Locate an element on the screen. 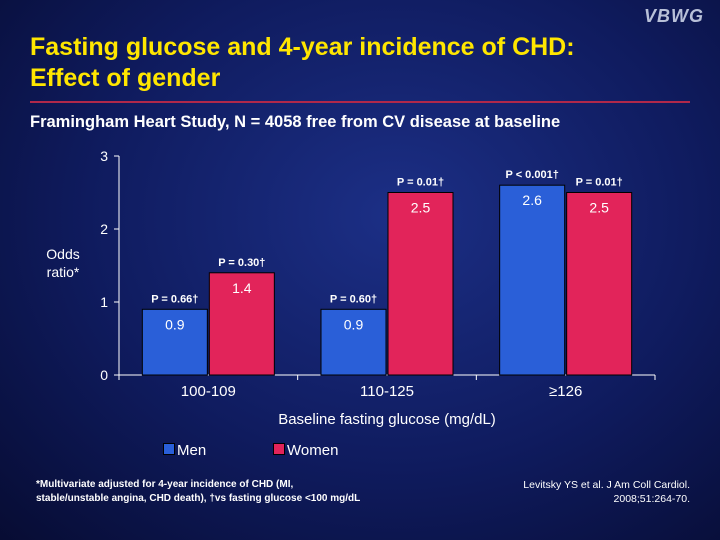 Image resolution: width=720 pixels, height=540 pixels. legend-item-men: Men is located at coordinates (184, 450).